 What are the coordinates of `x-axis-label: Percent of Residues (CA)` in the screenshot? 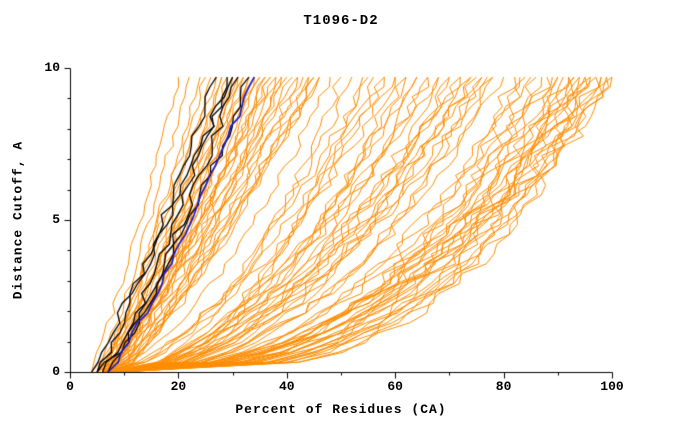 It's located at (341, 409).